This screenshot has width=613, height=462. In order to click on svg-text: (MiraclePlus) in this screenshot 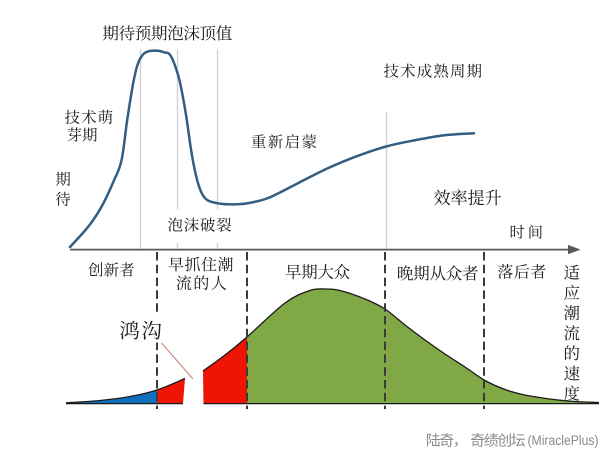, I will do `click(563, 440)`.